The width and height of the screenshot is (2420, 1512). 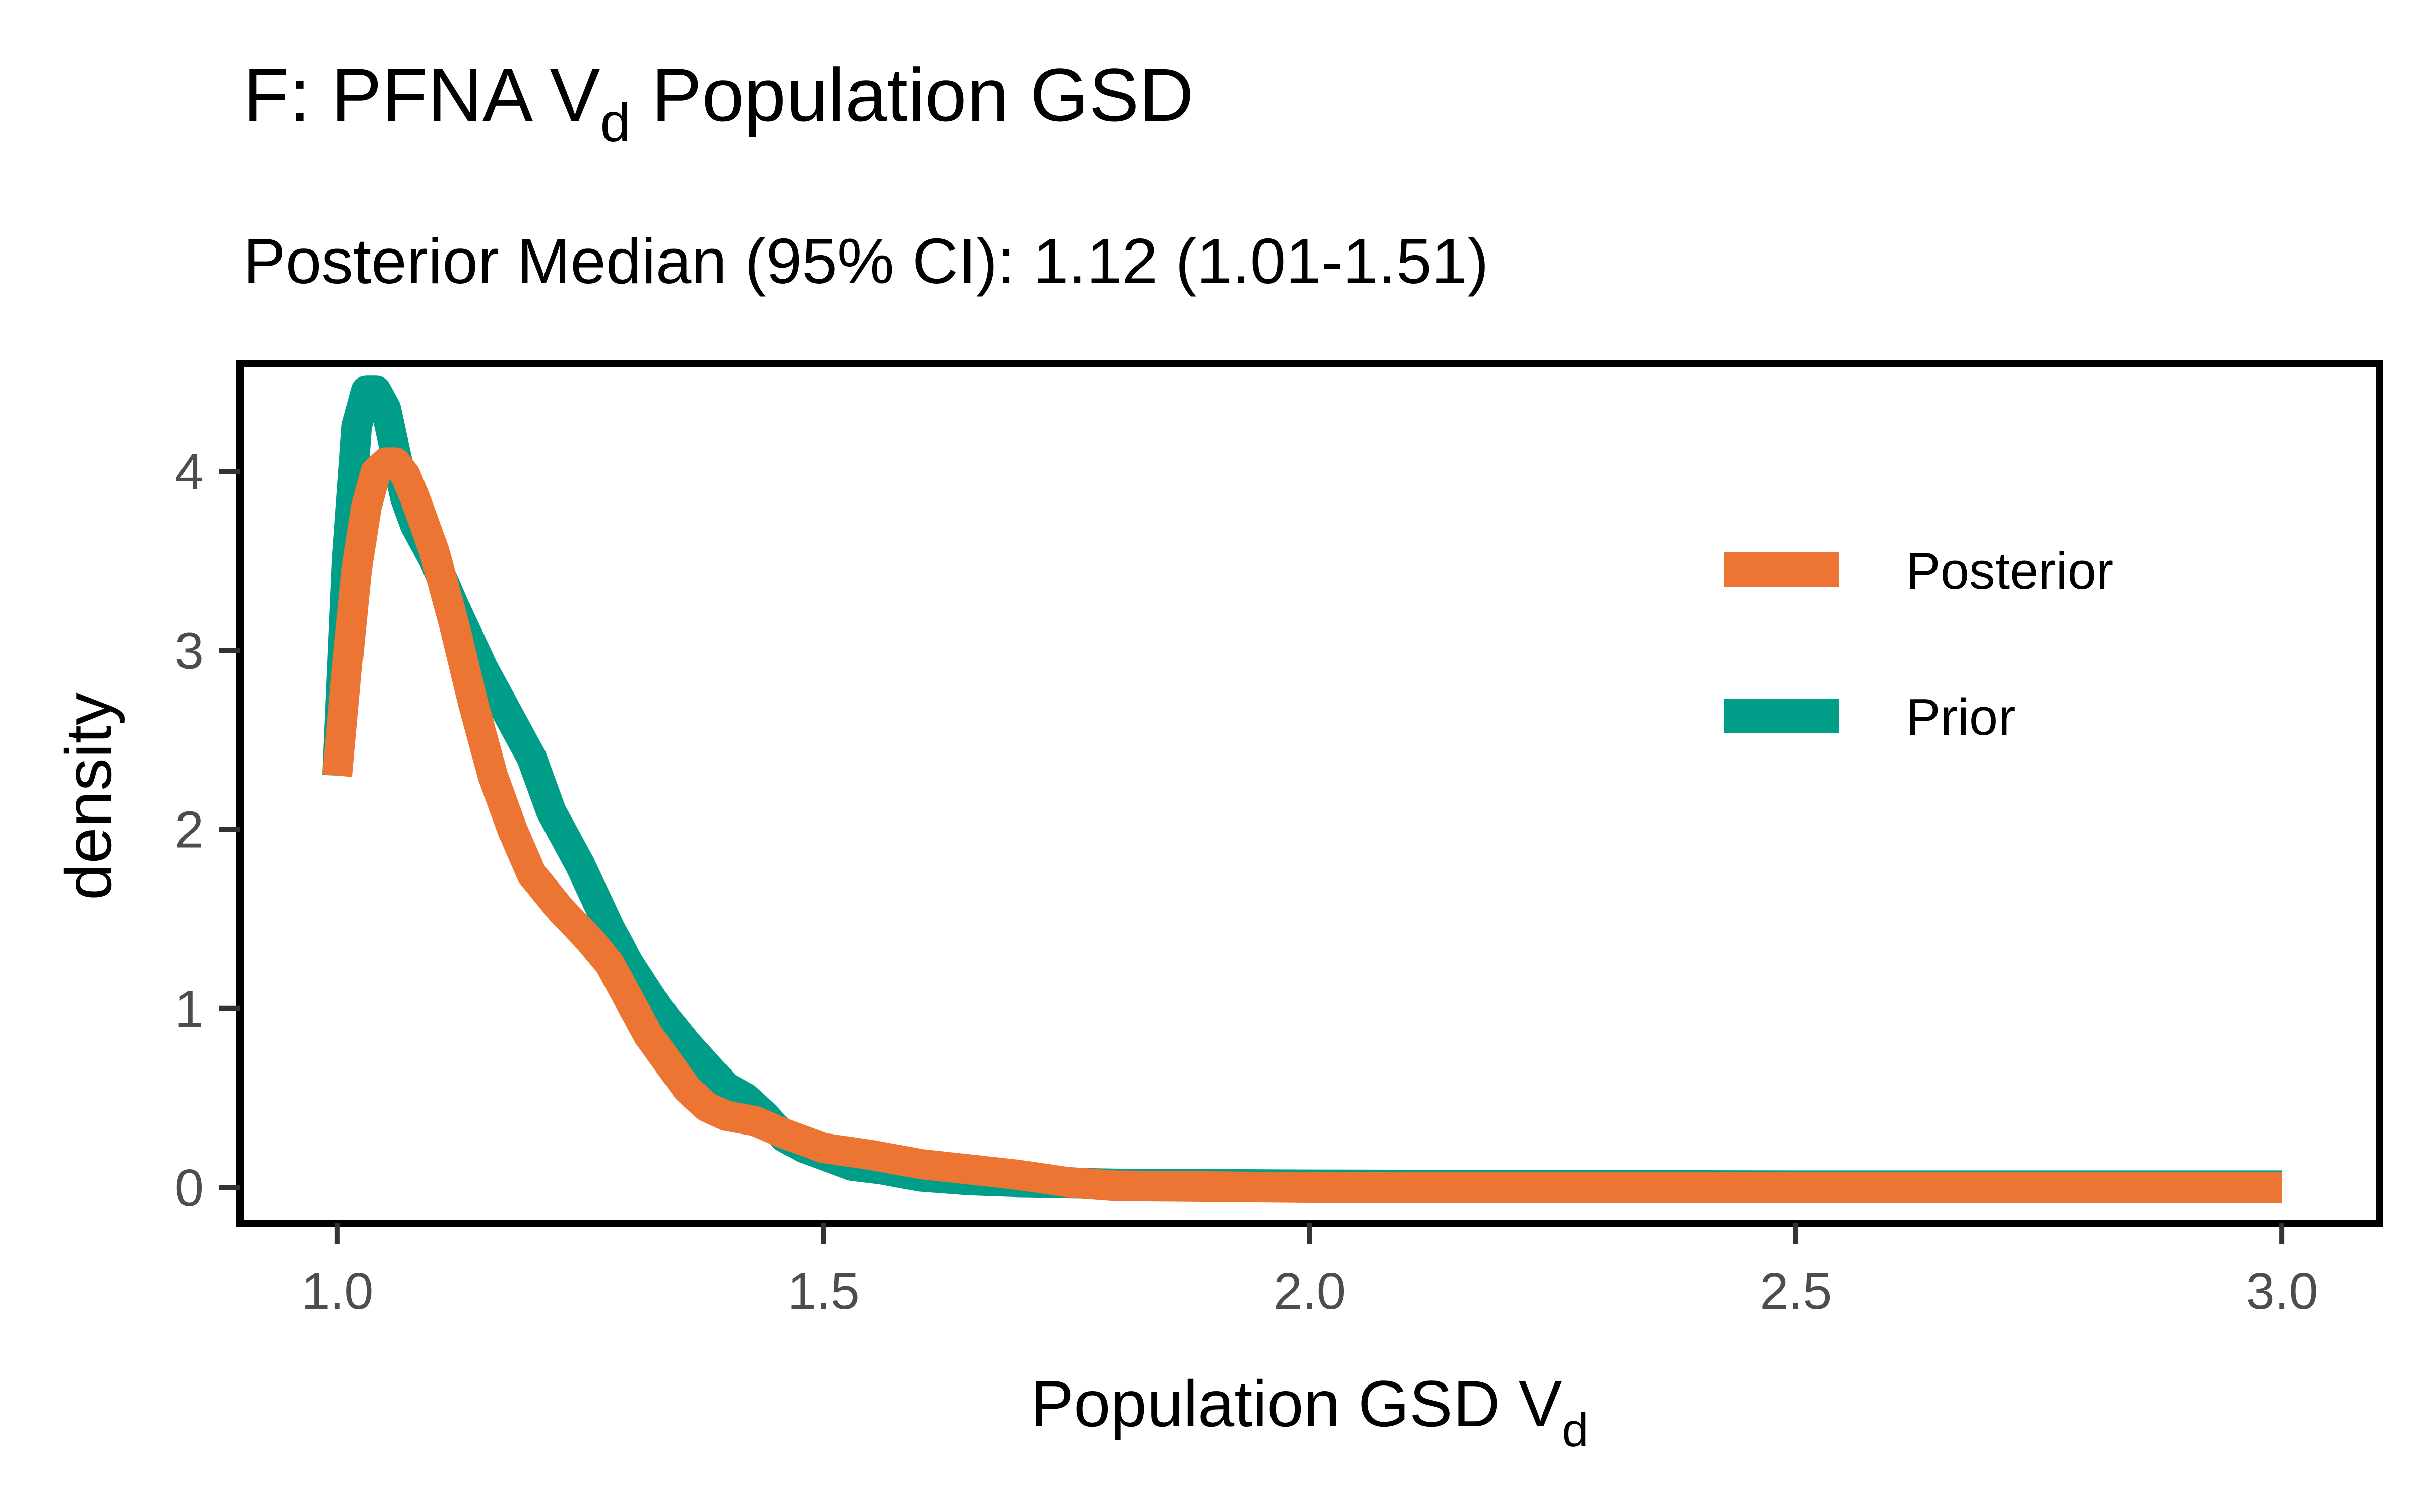 I want to click on legend-label-prior: Prior, so click(x=1960, y=717).